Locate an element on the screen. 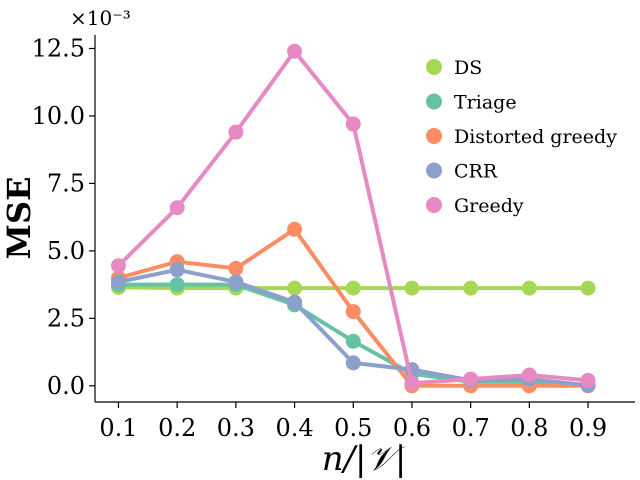 The height and width of the screenshot is (480, 640). x-tick-label: 0.3 is located at coordinates (236, 428).